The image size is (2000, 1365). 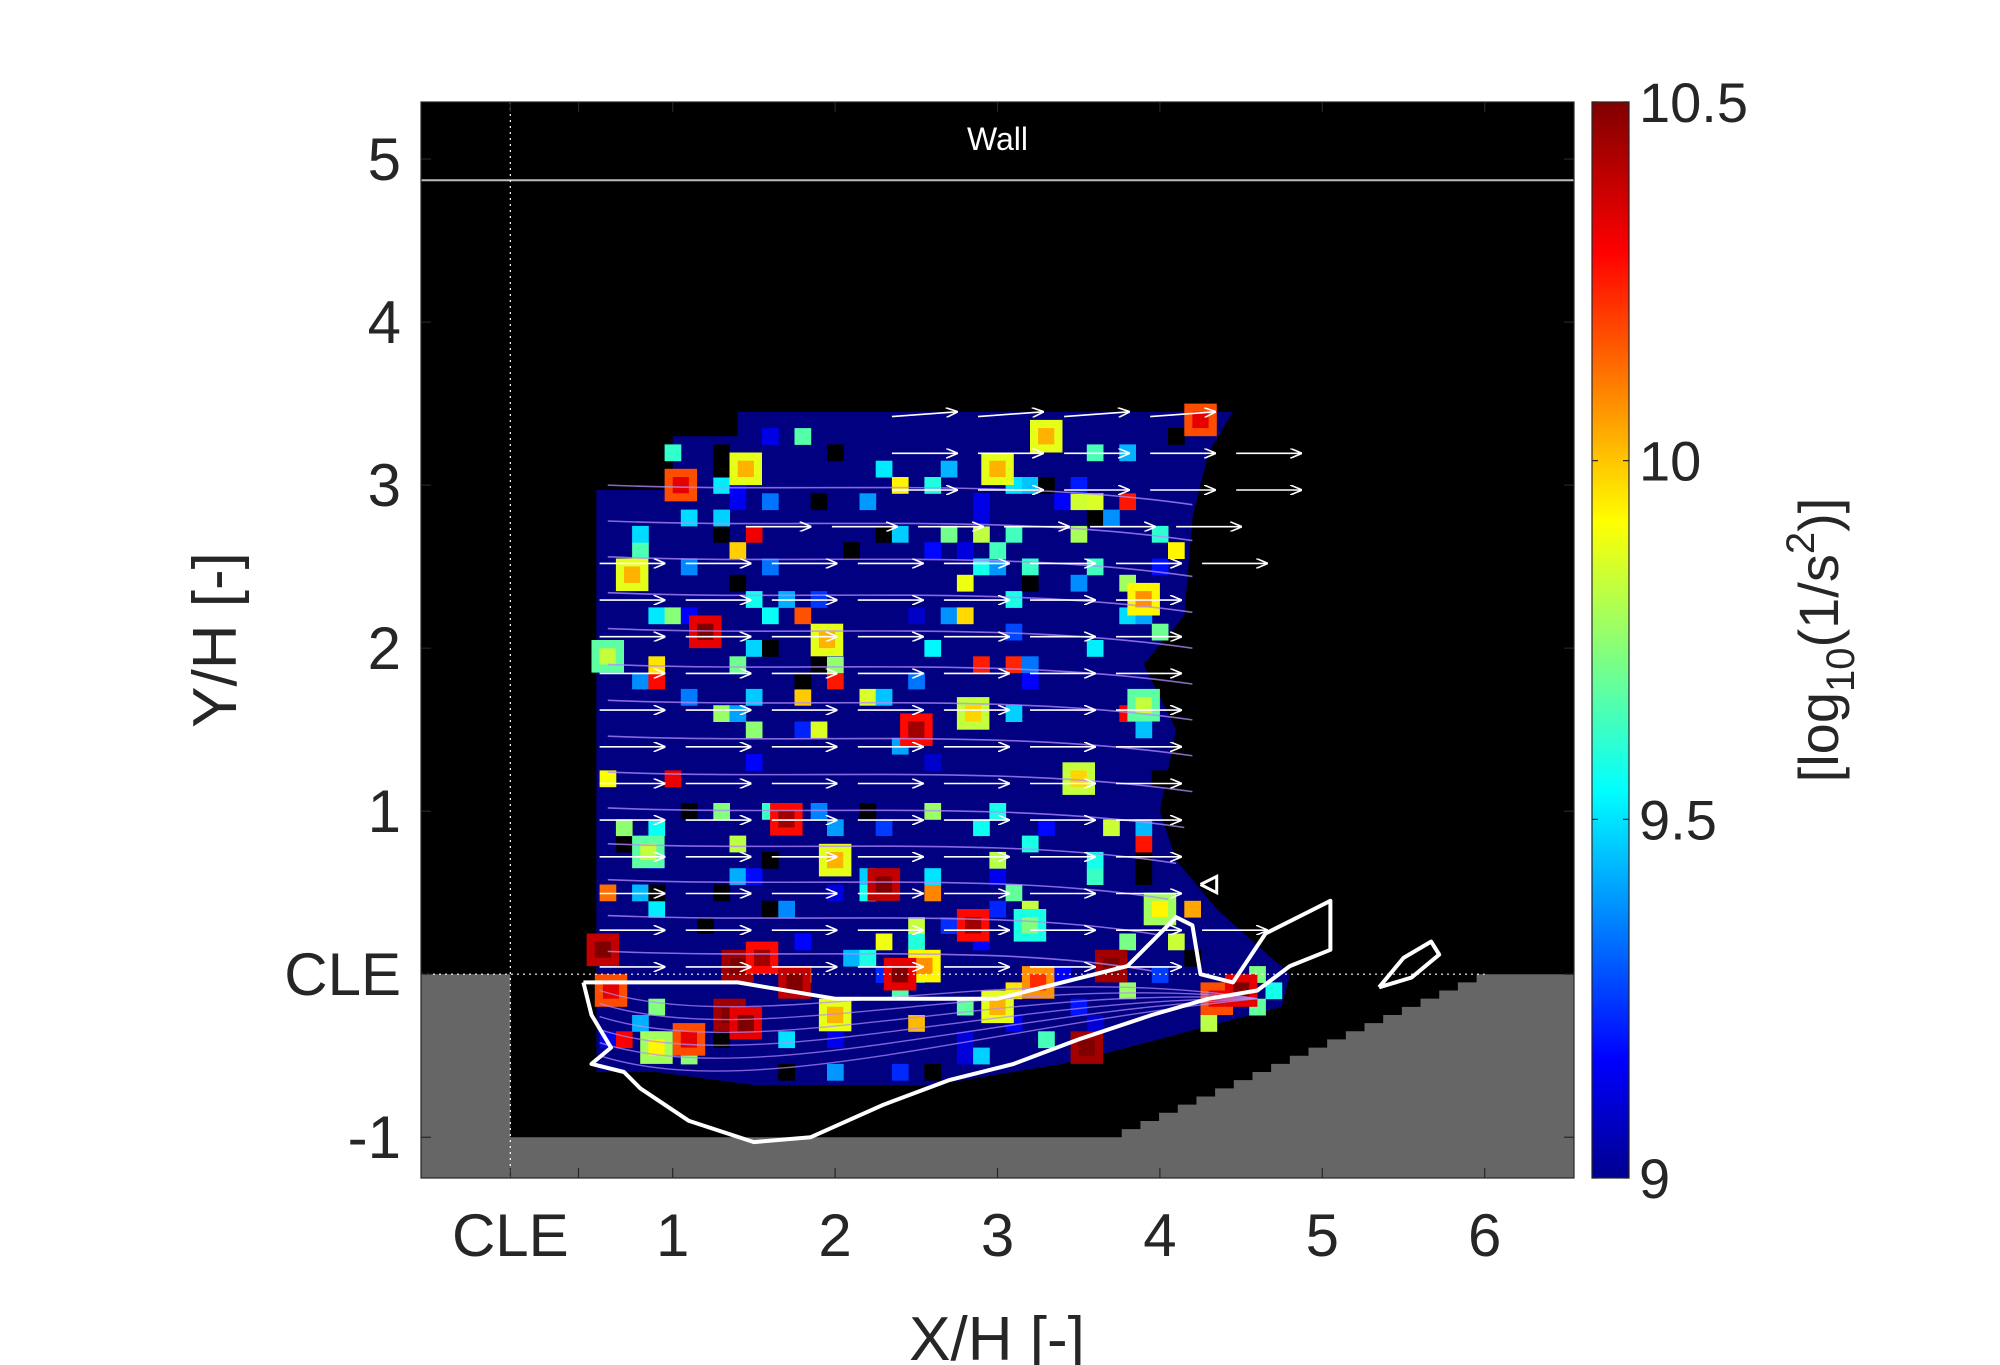 I want to click on y-tick-label: 5, so click(x=384, y=159).